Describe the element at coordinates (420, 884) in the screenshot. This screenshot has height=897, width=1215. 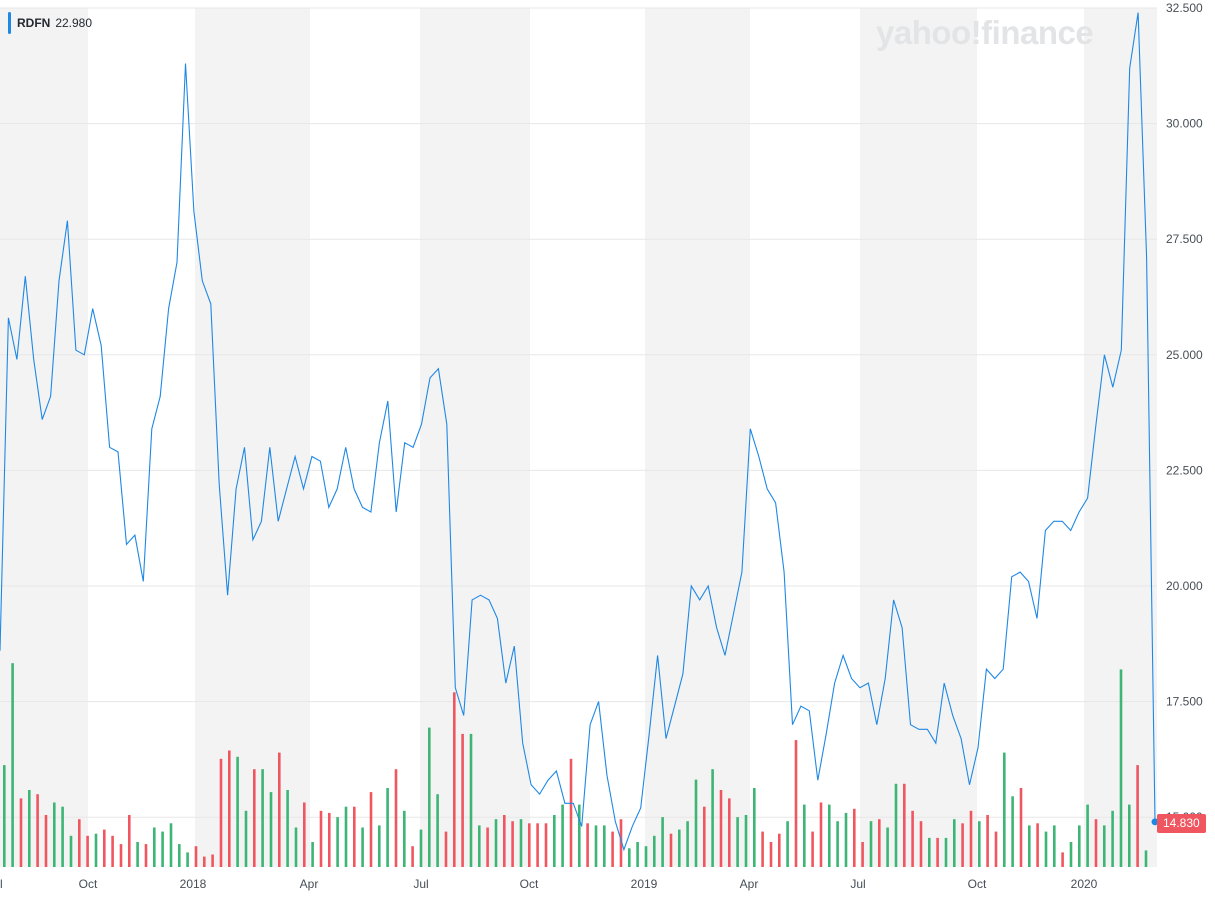
I see `x-tick-label: Jul` at that location.